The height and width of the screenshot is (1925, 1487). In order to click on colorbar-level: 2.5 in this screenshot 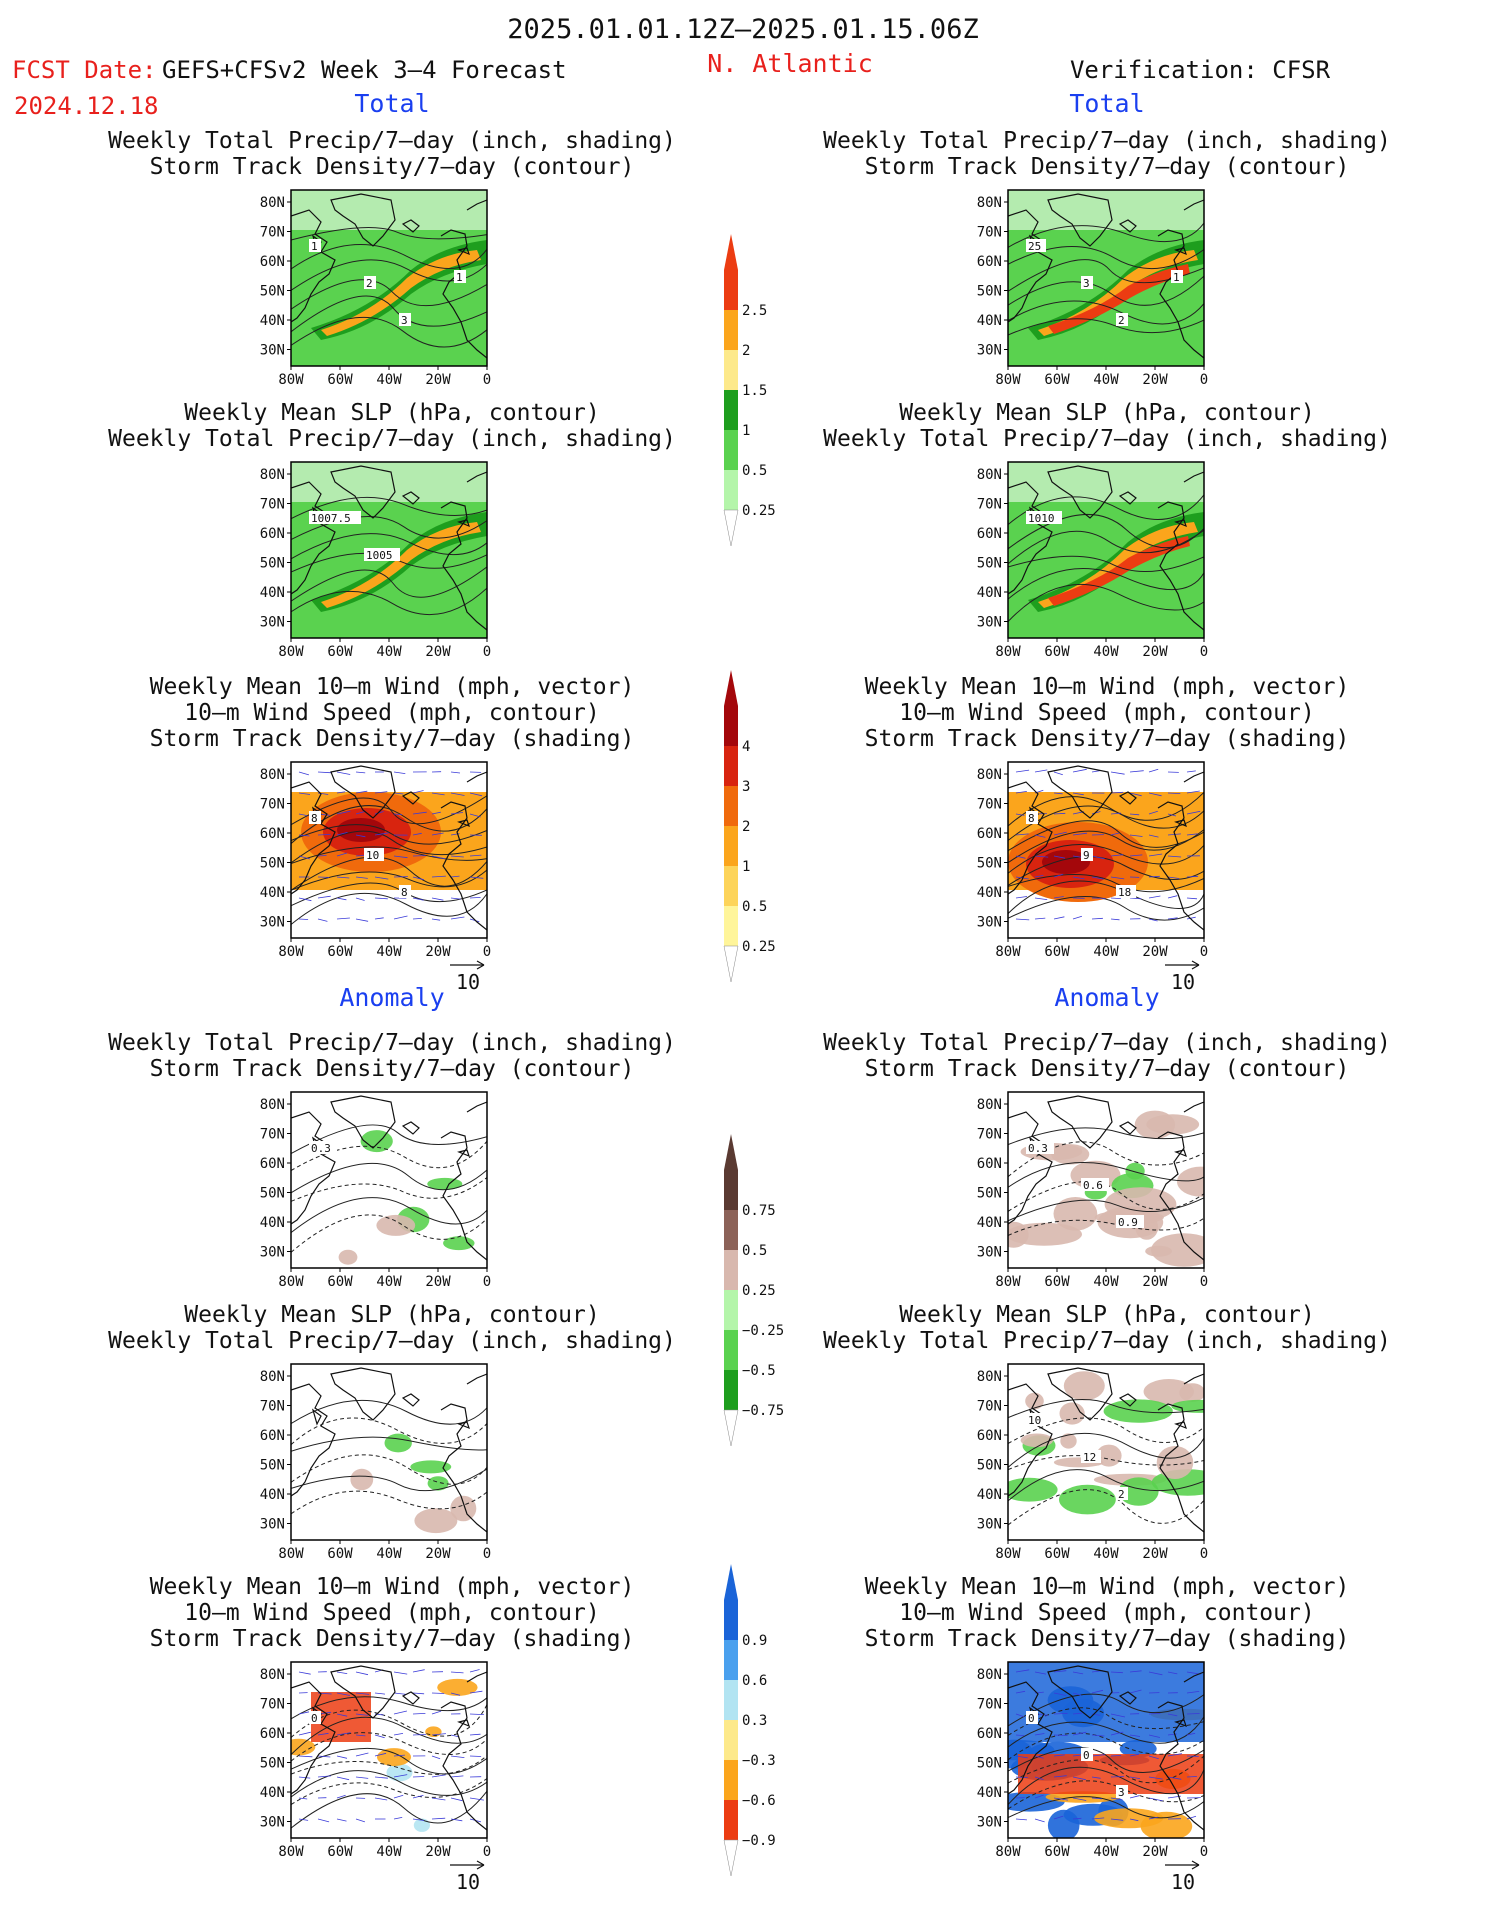, I will do `click(754, 311)`.